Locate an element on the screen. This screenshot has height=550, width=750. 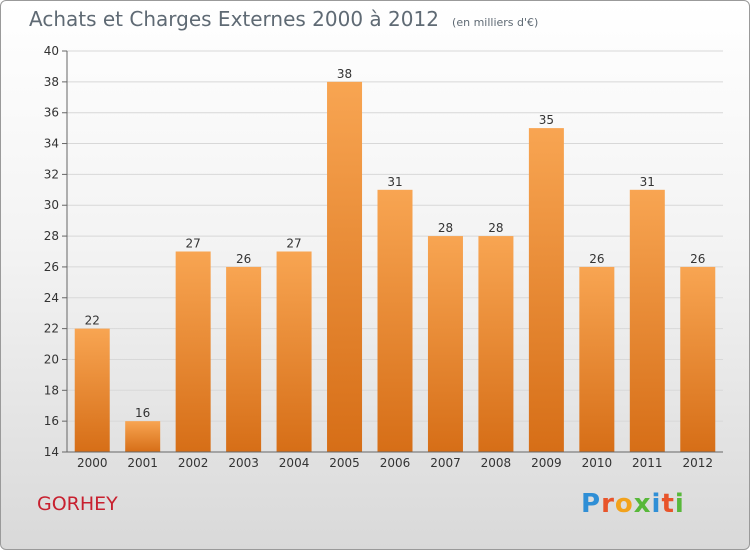
y-tick-label: 40 is located at coordinates (51, 51).